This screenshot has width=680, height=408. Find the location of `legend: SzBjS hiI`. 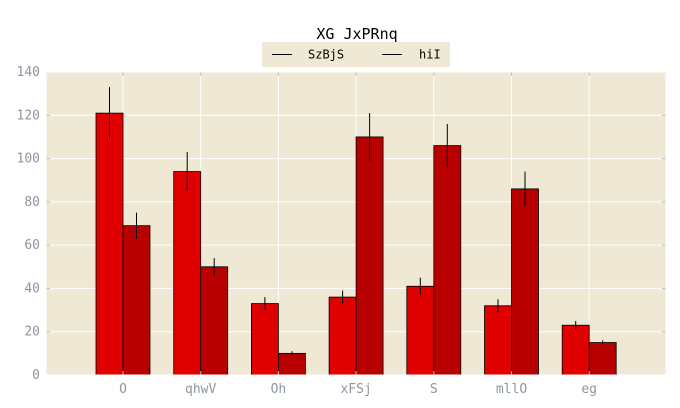

legend: SzBjS hiI is located at coordinates (356, 54).